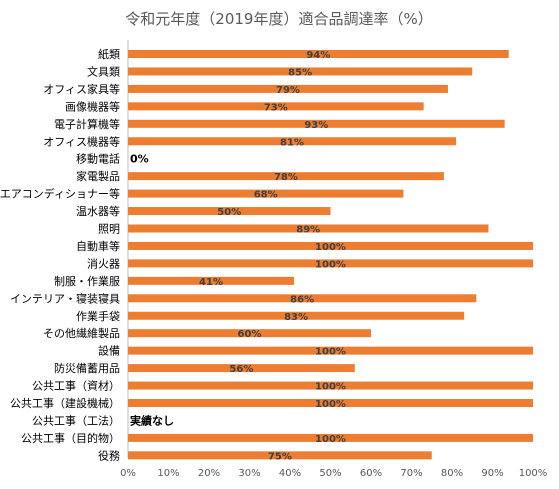  I want to click on x-tick-label: 90%, so click(492, 473).